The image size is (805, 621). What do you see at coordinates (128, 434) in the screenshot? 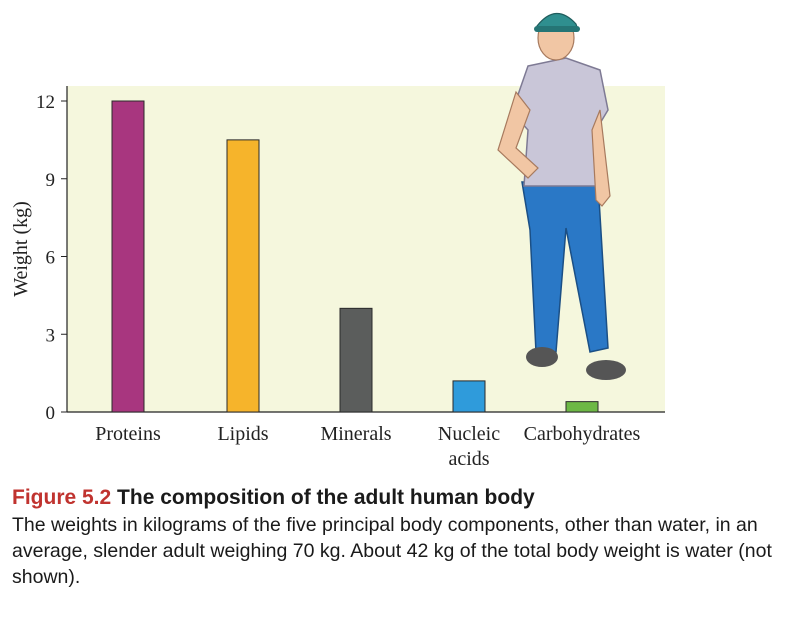
I see `category-label: Proteins` at bounding box center [128, 434].